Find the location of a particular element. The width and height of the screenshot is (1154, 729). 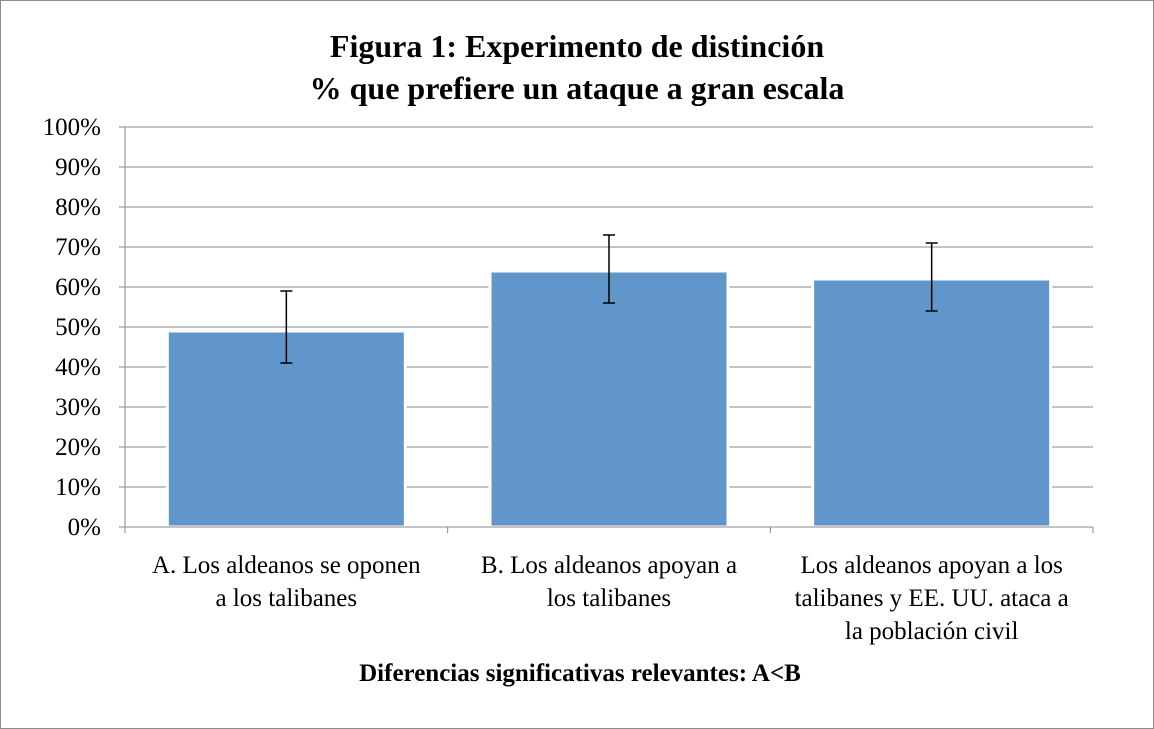

y-tick-label: 70% is located at coordinates (78, 247).